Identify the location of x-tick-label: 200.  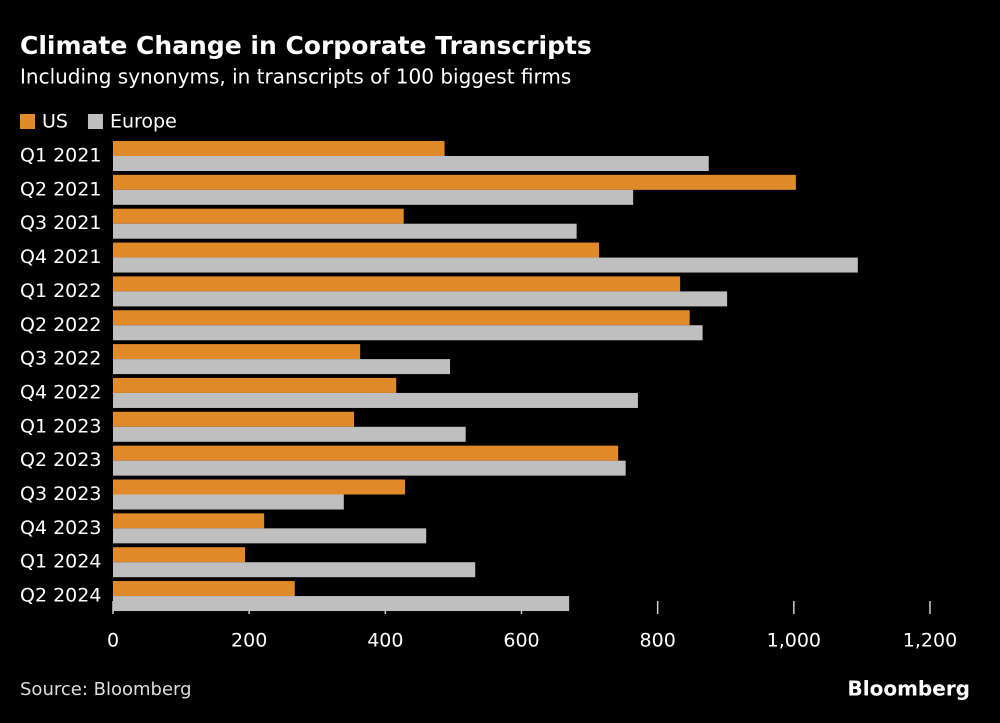
(249, 641).